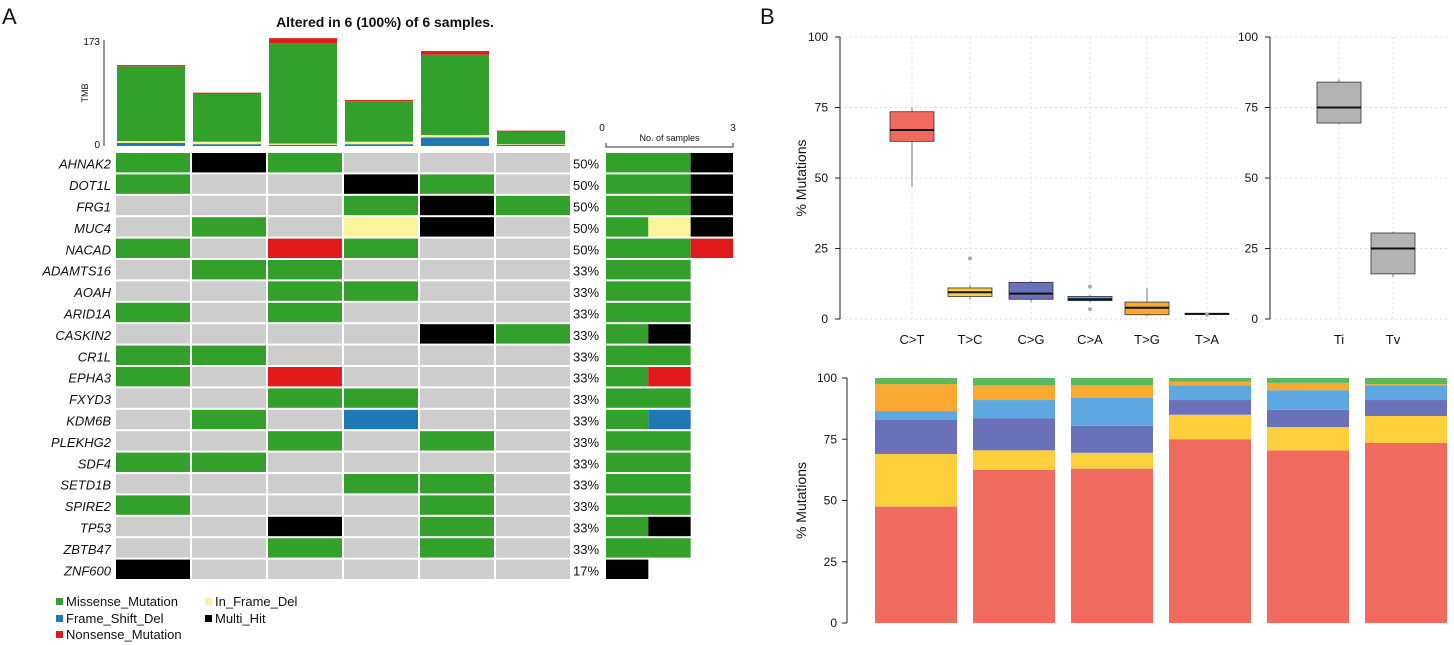  Describe the element at coordinates (96, 528) in the screenshot. I see `gene-label: TP53` at that location.